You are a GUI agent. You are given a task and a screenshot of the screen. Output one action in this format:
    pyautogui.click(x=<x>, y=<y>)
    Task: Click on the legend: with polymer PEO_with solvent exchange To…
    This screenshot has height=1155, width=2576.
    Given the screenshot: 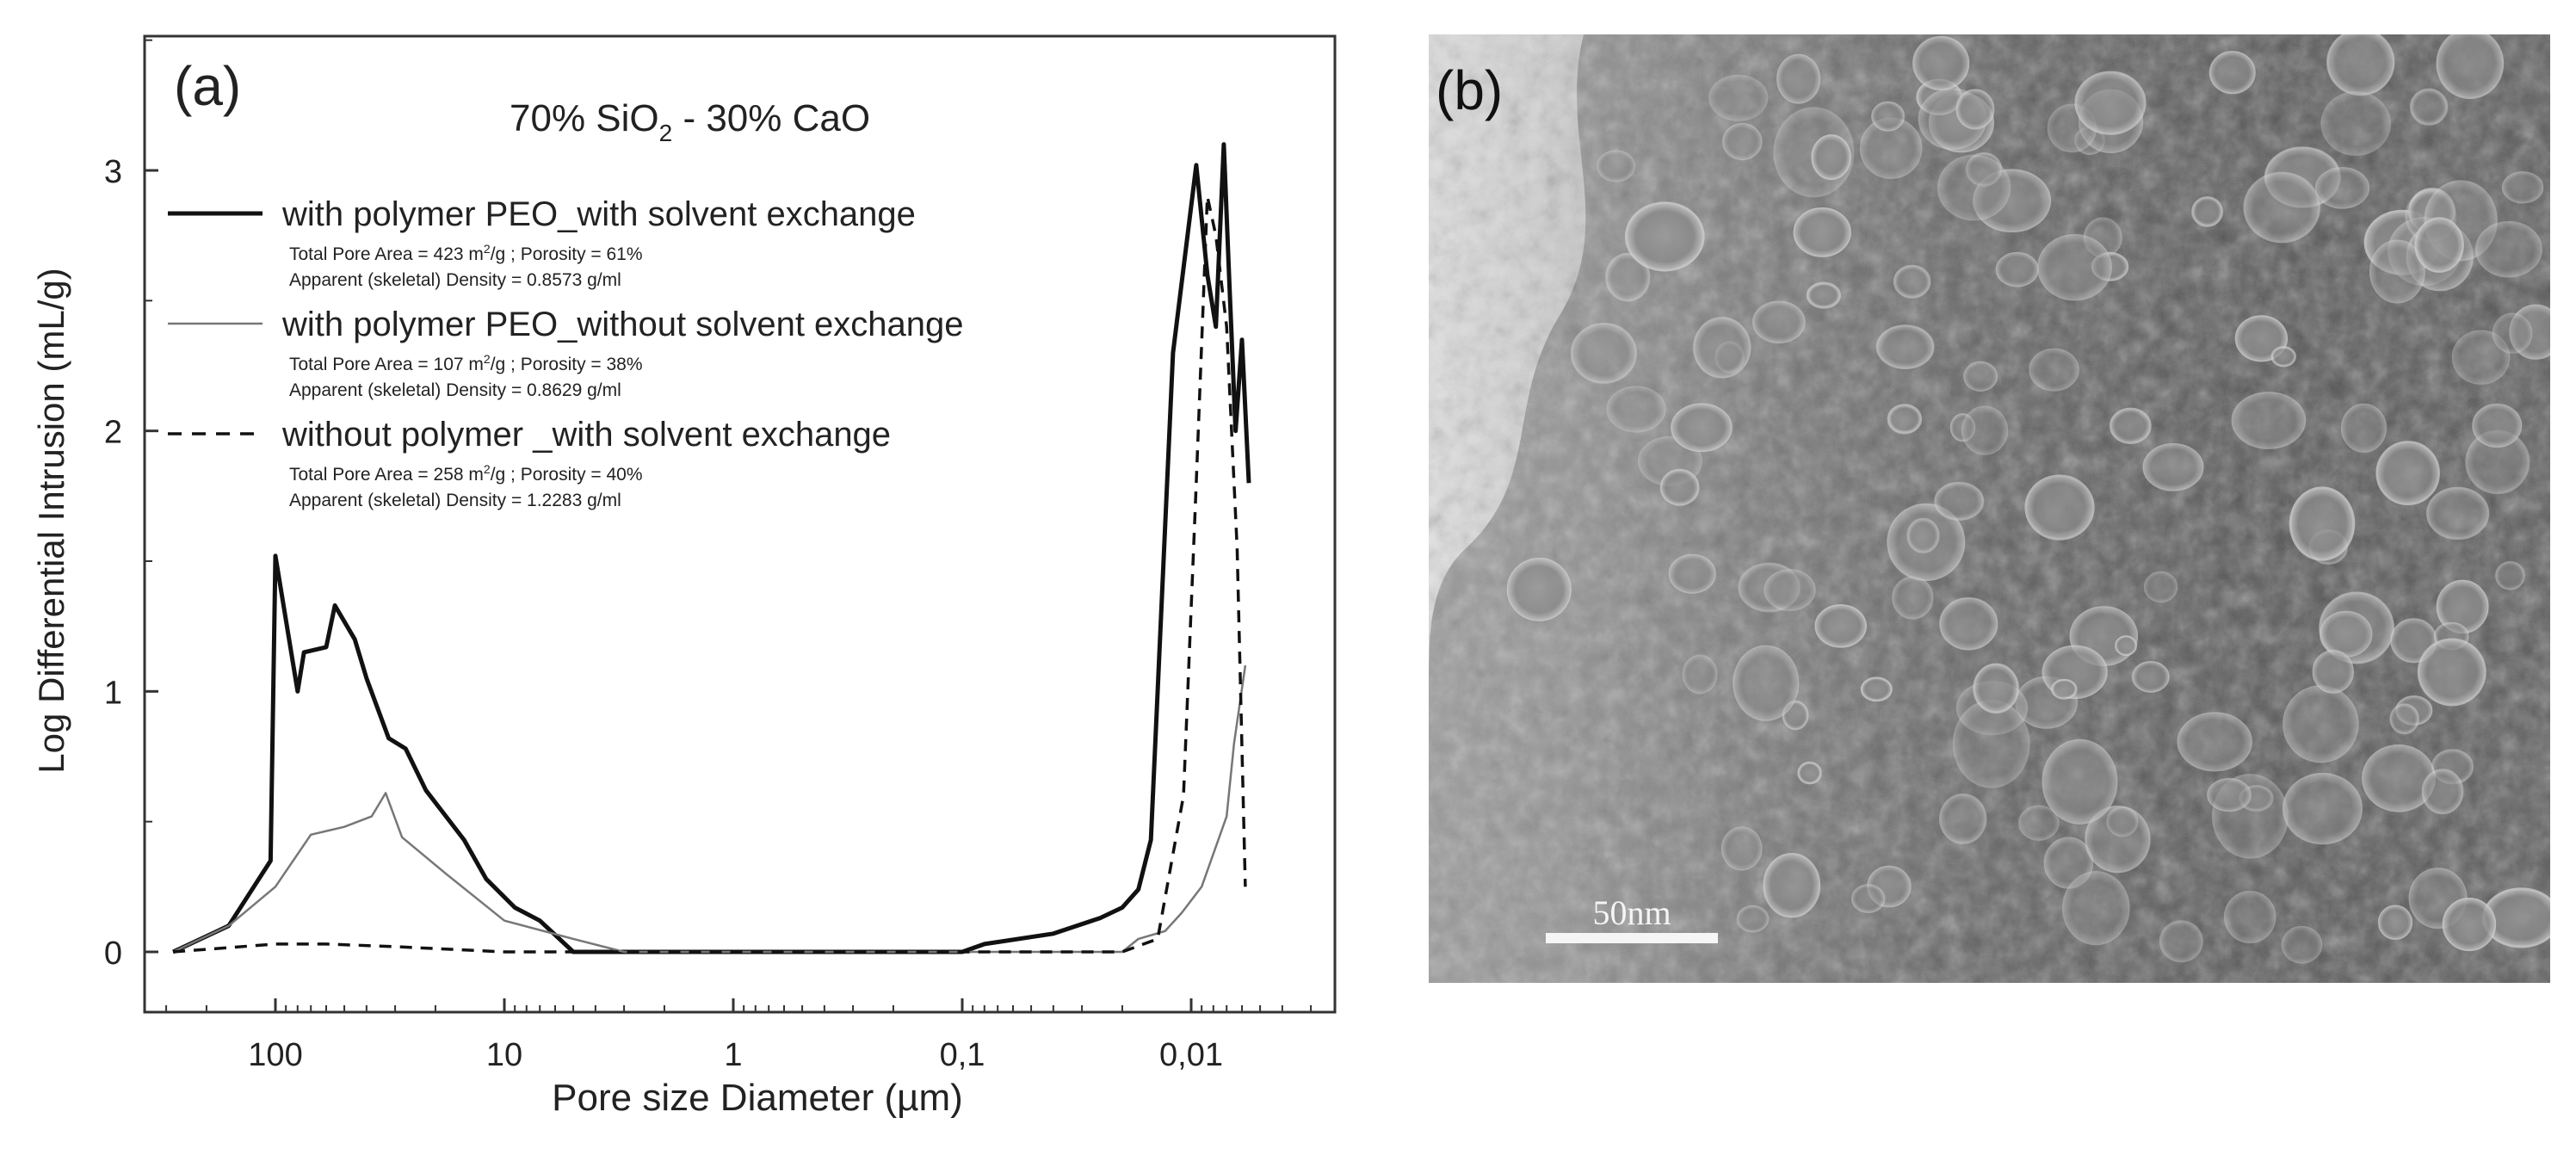 What is the action you would take?
    pyautogui.click(x=566, y=352)
    